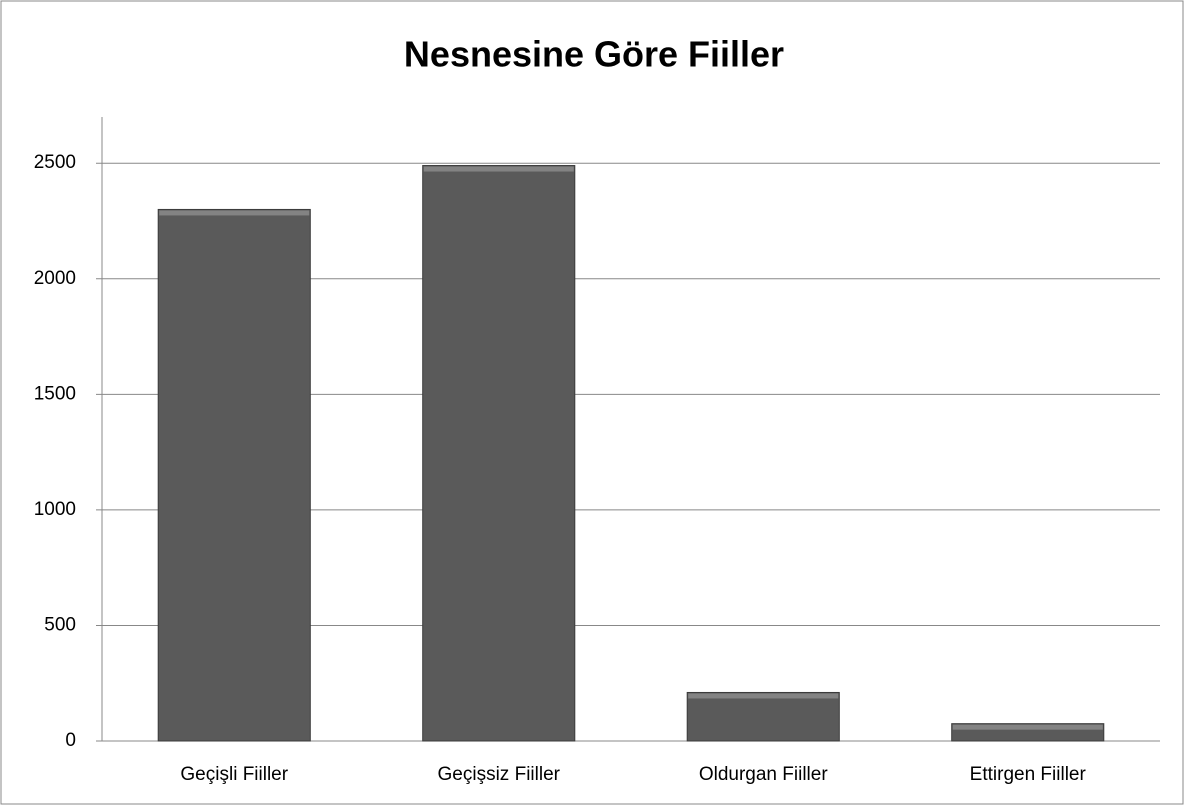 The height and width of the screenshot is (811, 1185). Describe the element at coordinates (499, 774) in the screenshot. I see `x-tick-label: Geçişsiz Fiiller` at that location.